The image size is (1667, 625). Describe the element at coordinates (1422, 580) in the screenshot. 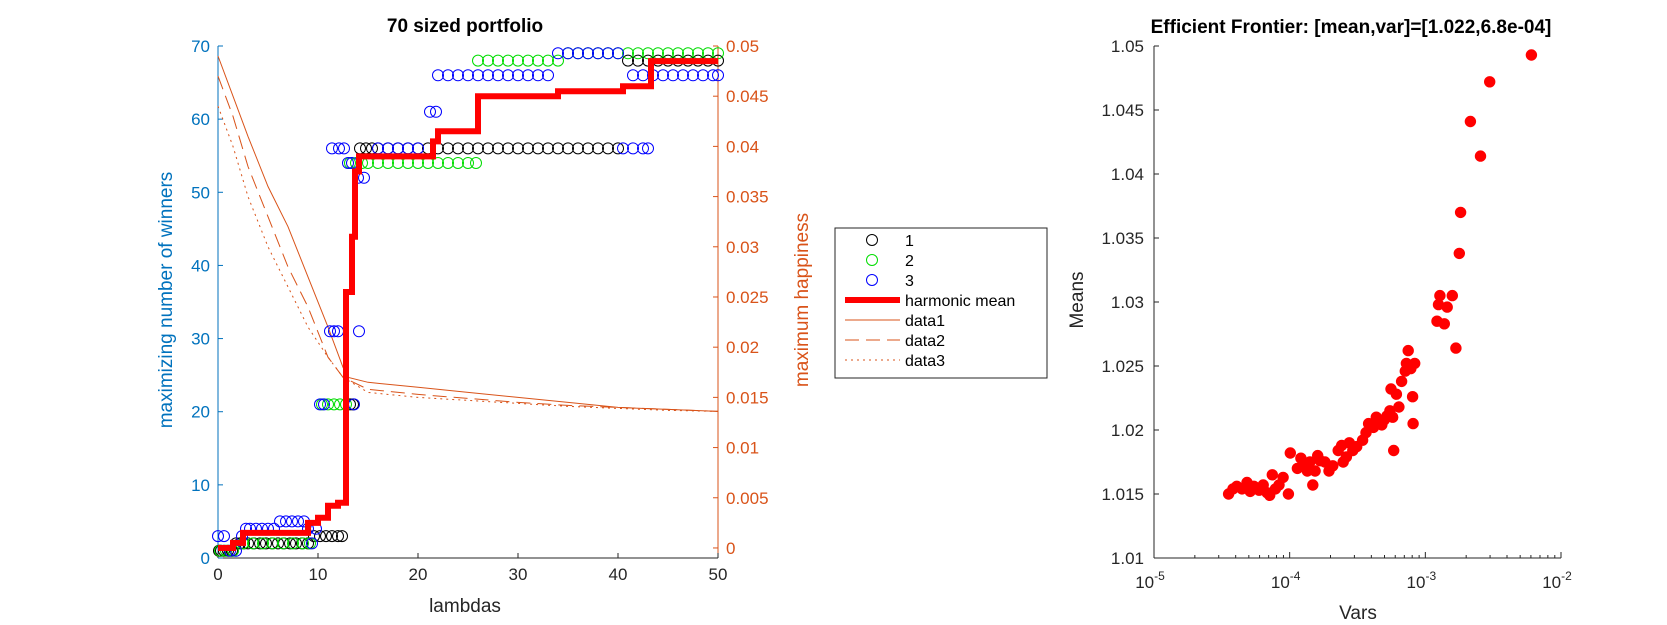

I see `x-tick-label: 10⁻³` at that location.